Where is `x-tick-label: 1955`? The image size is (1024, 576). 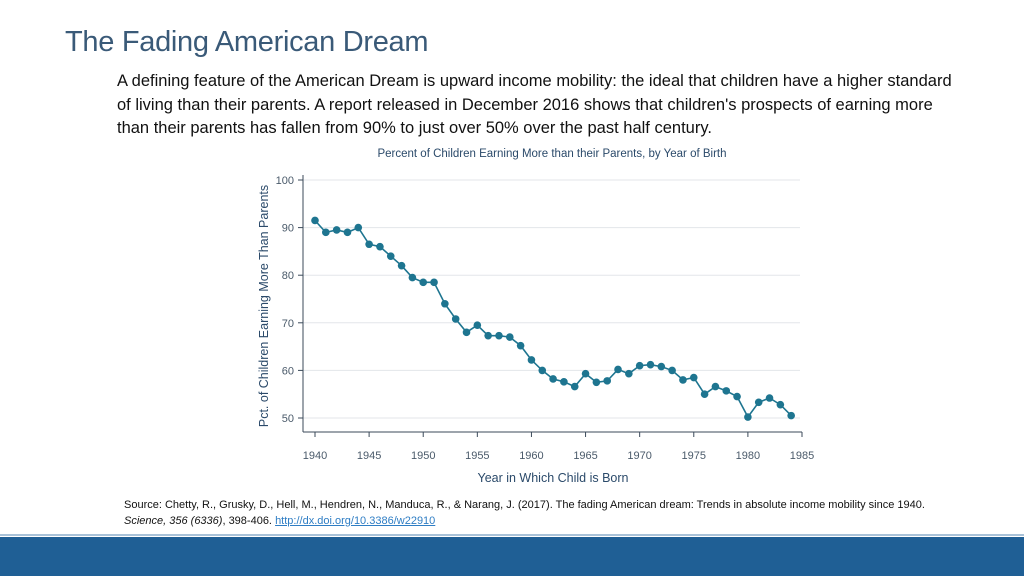
x-tick-label: 1955 is located at coordinates (477, 456).